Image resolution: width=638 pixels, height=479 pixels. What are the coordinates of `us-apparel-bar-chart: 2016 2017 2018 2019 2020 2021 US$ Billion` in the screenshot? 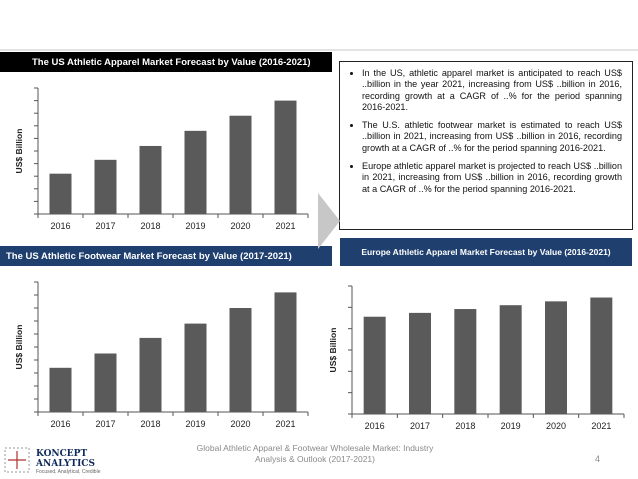 It's located at (161, 159).